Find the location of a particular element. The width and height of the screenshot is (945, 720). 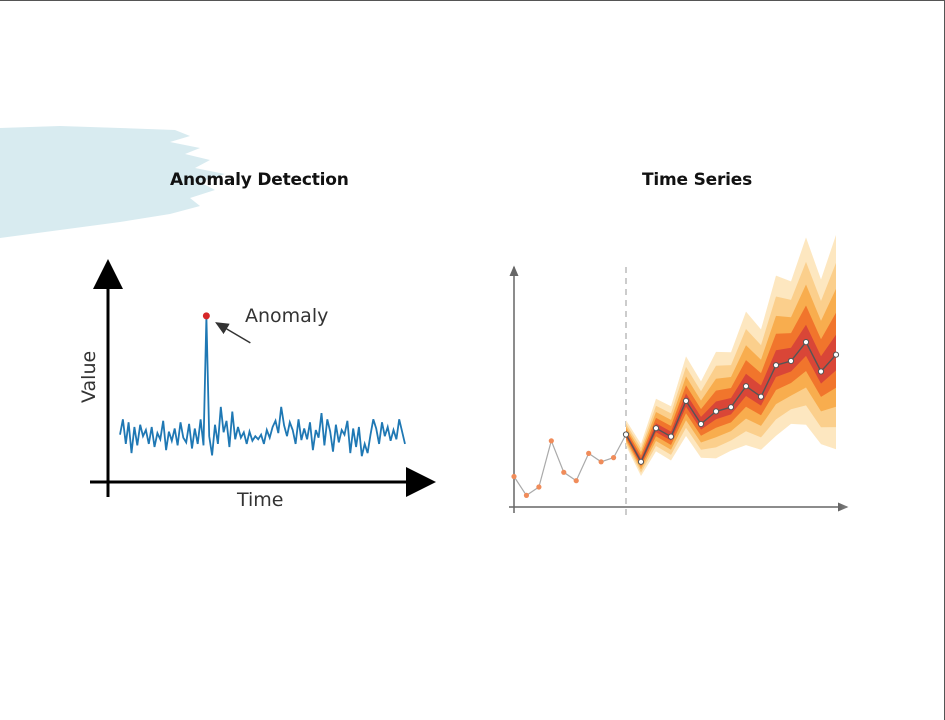

x-axis-label: Time is located at coordinates (260, 500).